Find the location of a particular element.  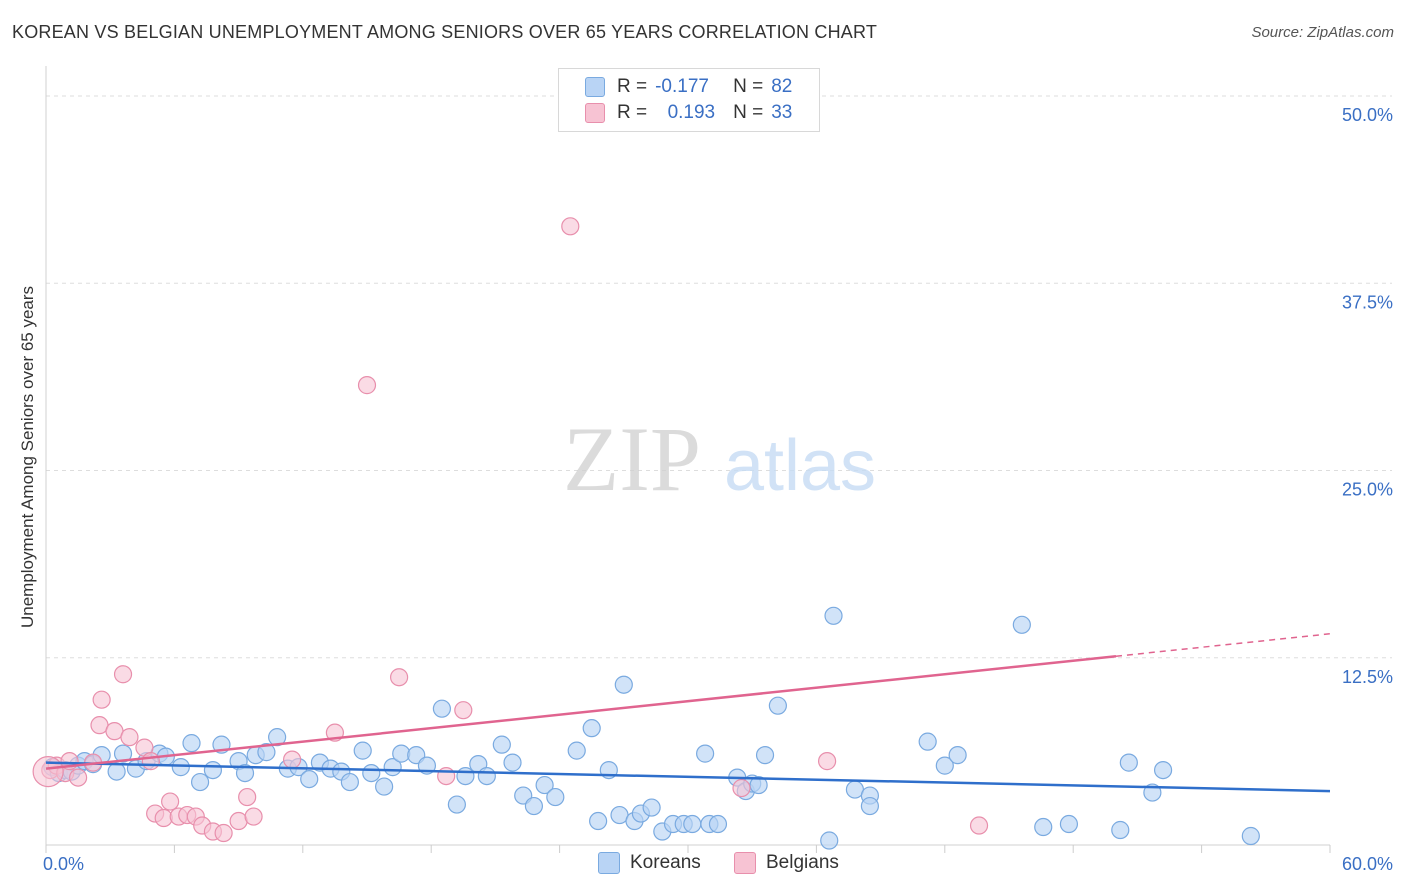

legend-item-belgians: Belgians is located at coordinates (786, 863).